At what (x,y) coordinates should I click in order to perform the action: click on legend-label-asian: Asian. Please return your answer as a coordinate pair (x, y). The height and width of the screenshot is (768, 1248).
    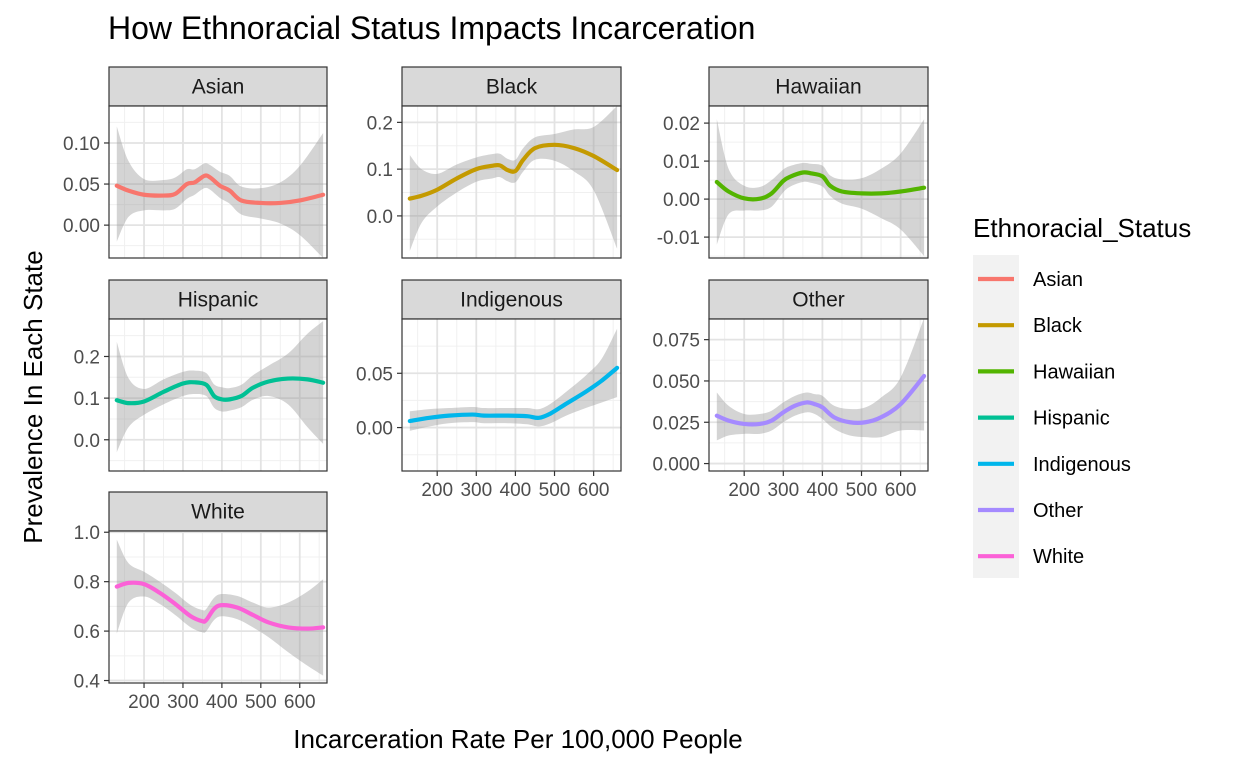
    Looking at the image, I should click on (1058, 280).